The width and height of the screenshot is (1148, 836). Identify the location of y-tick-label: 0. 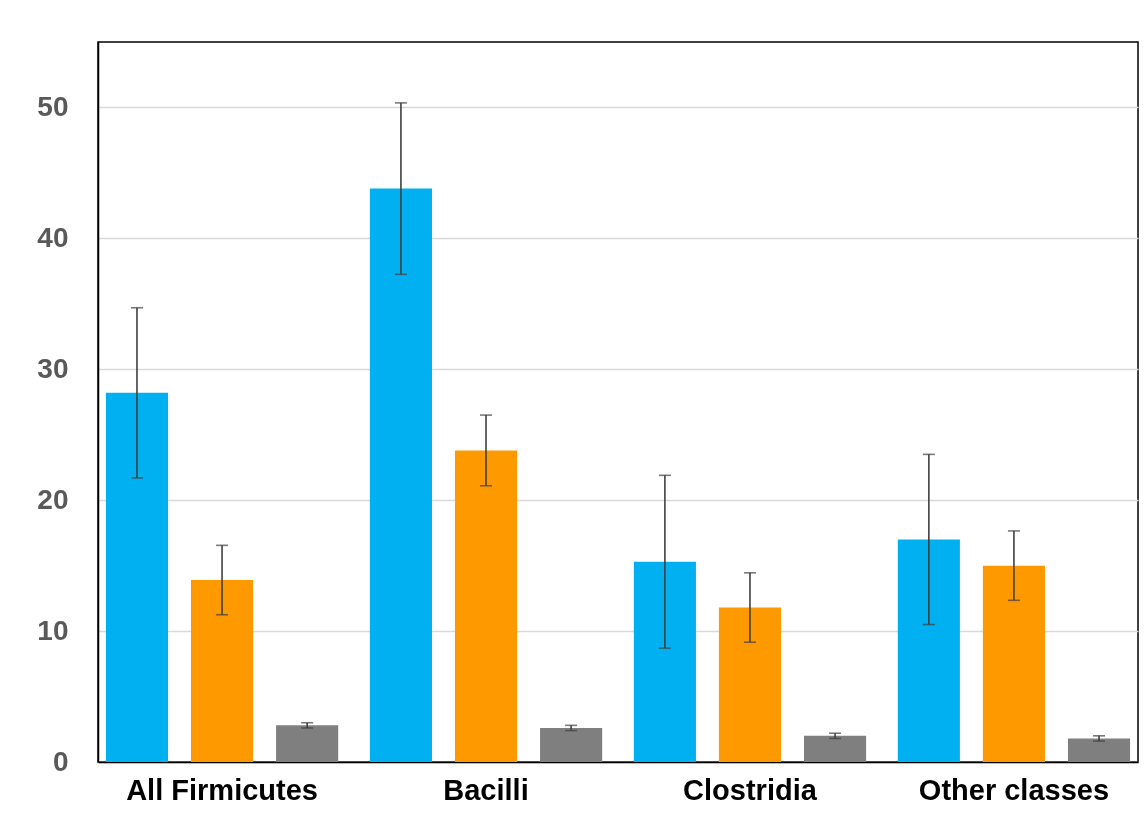
(60, 761).